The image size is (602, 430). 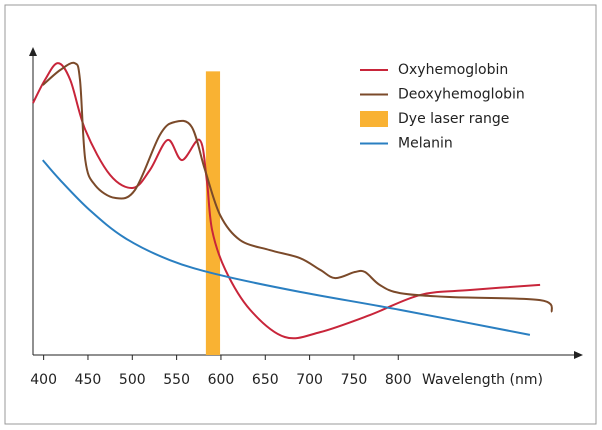 I want to click on legend-label: Melanin, so click(x=425, y=144).